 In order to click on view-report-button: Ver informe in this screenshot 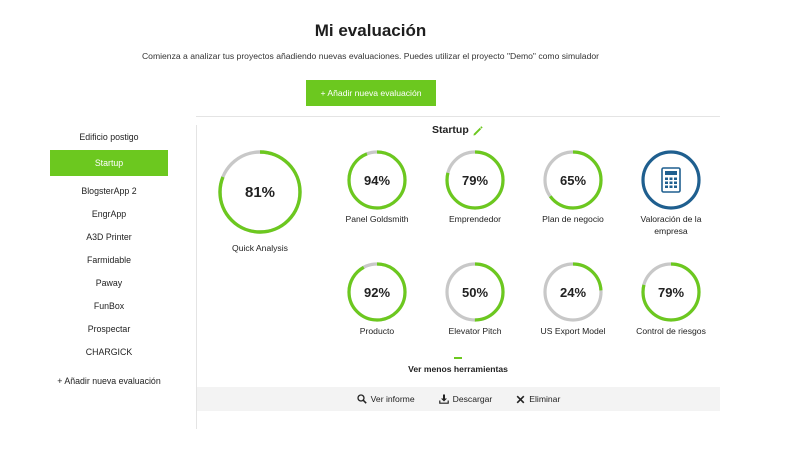, I will do `click(386, 399)`.